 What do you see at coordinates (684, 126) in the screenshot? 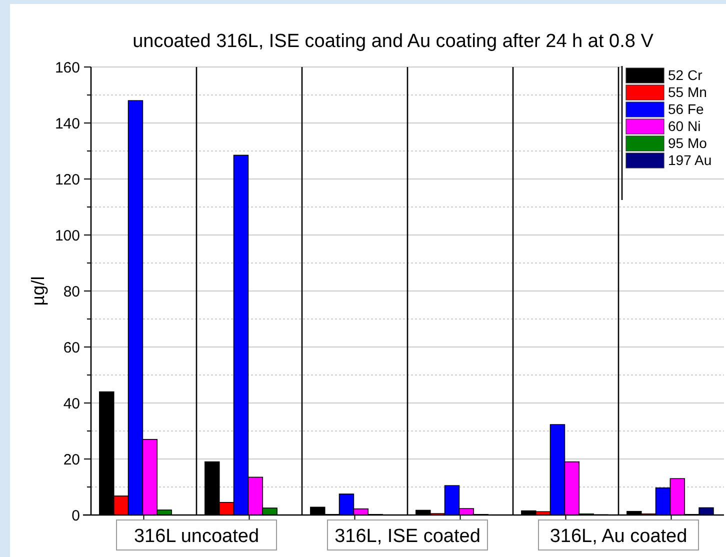
I see `legend-label: 60 Ni` at bounding box center [684, 126].